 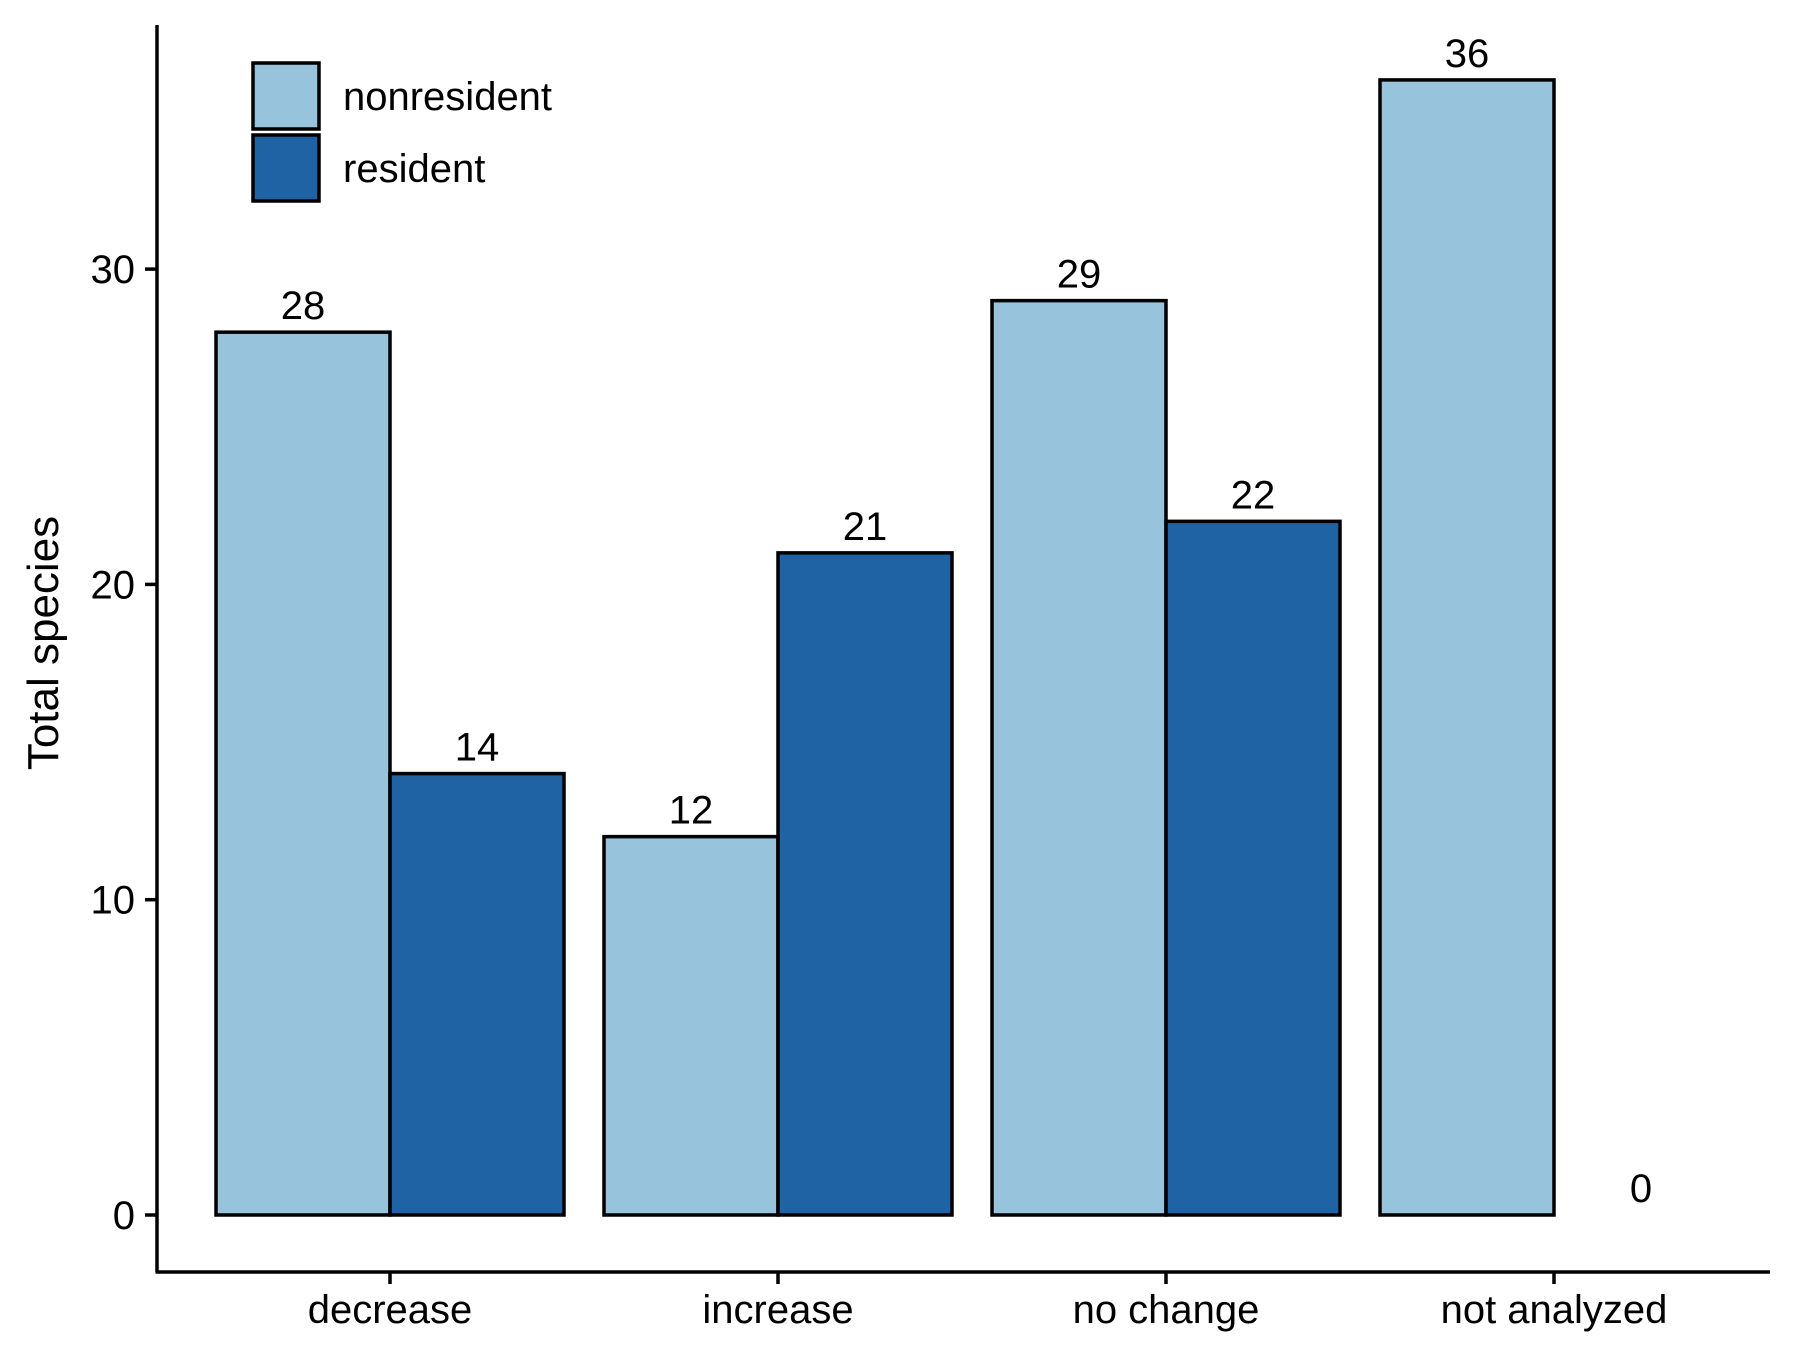 What do you see at coordinates (286, 168) in the screenshot?
I see `legend-key-resident` at bounding box center [286, 168].